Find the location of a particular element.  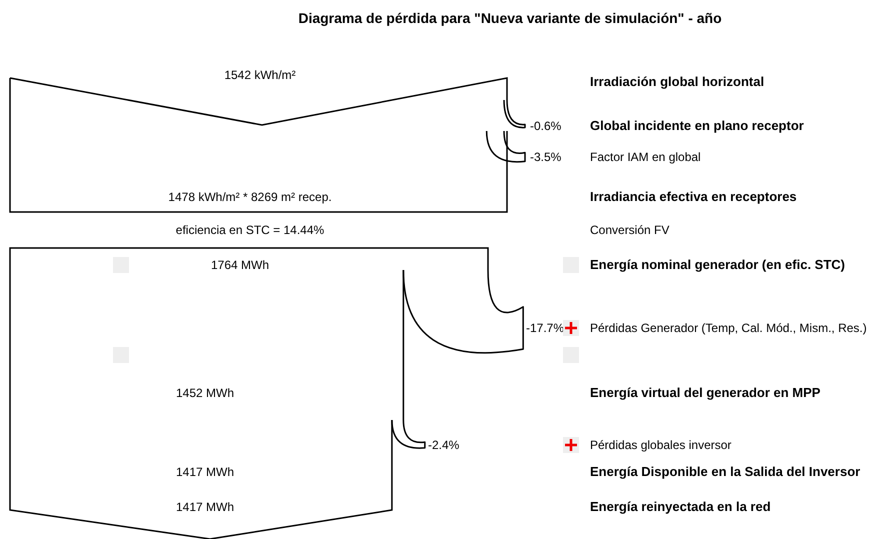

text: Diagrama de pérdida para "Nueva variante de simulación" - año is located at coordinates (510, 18).